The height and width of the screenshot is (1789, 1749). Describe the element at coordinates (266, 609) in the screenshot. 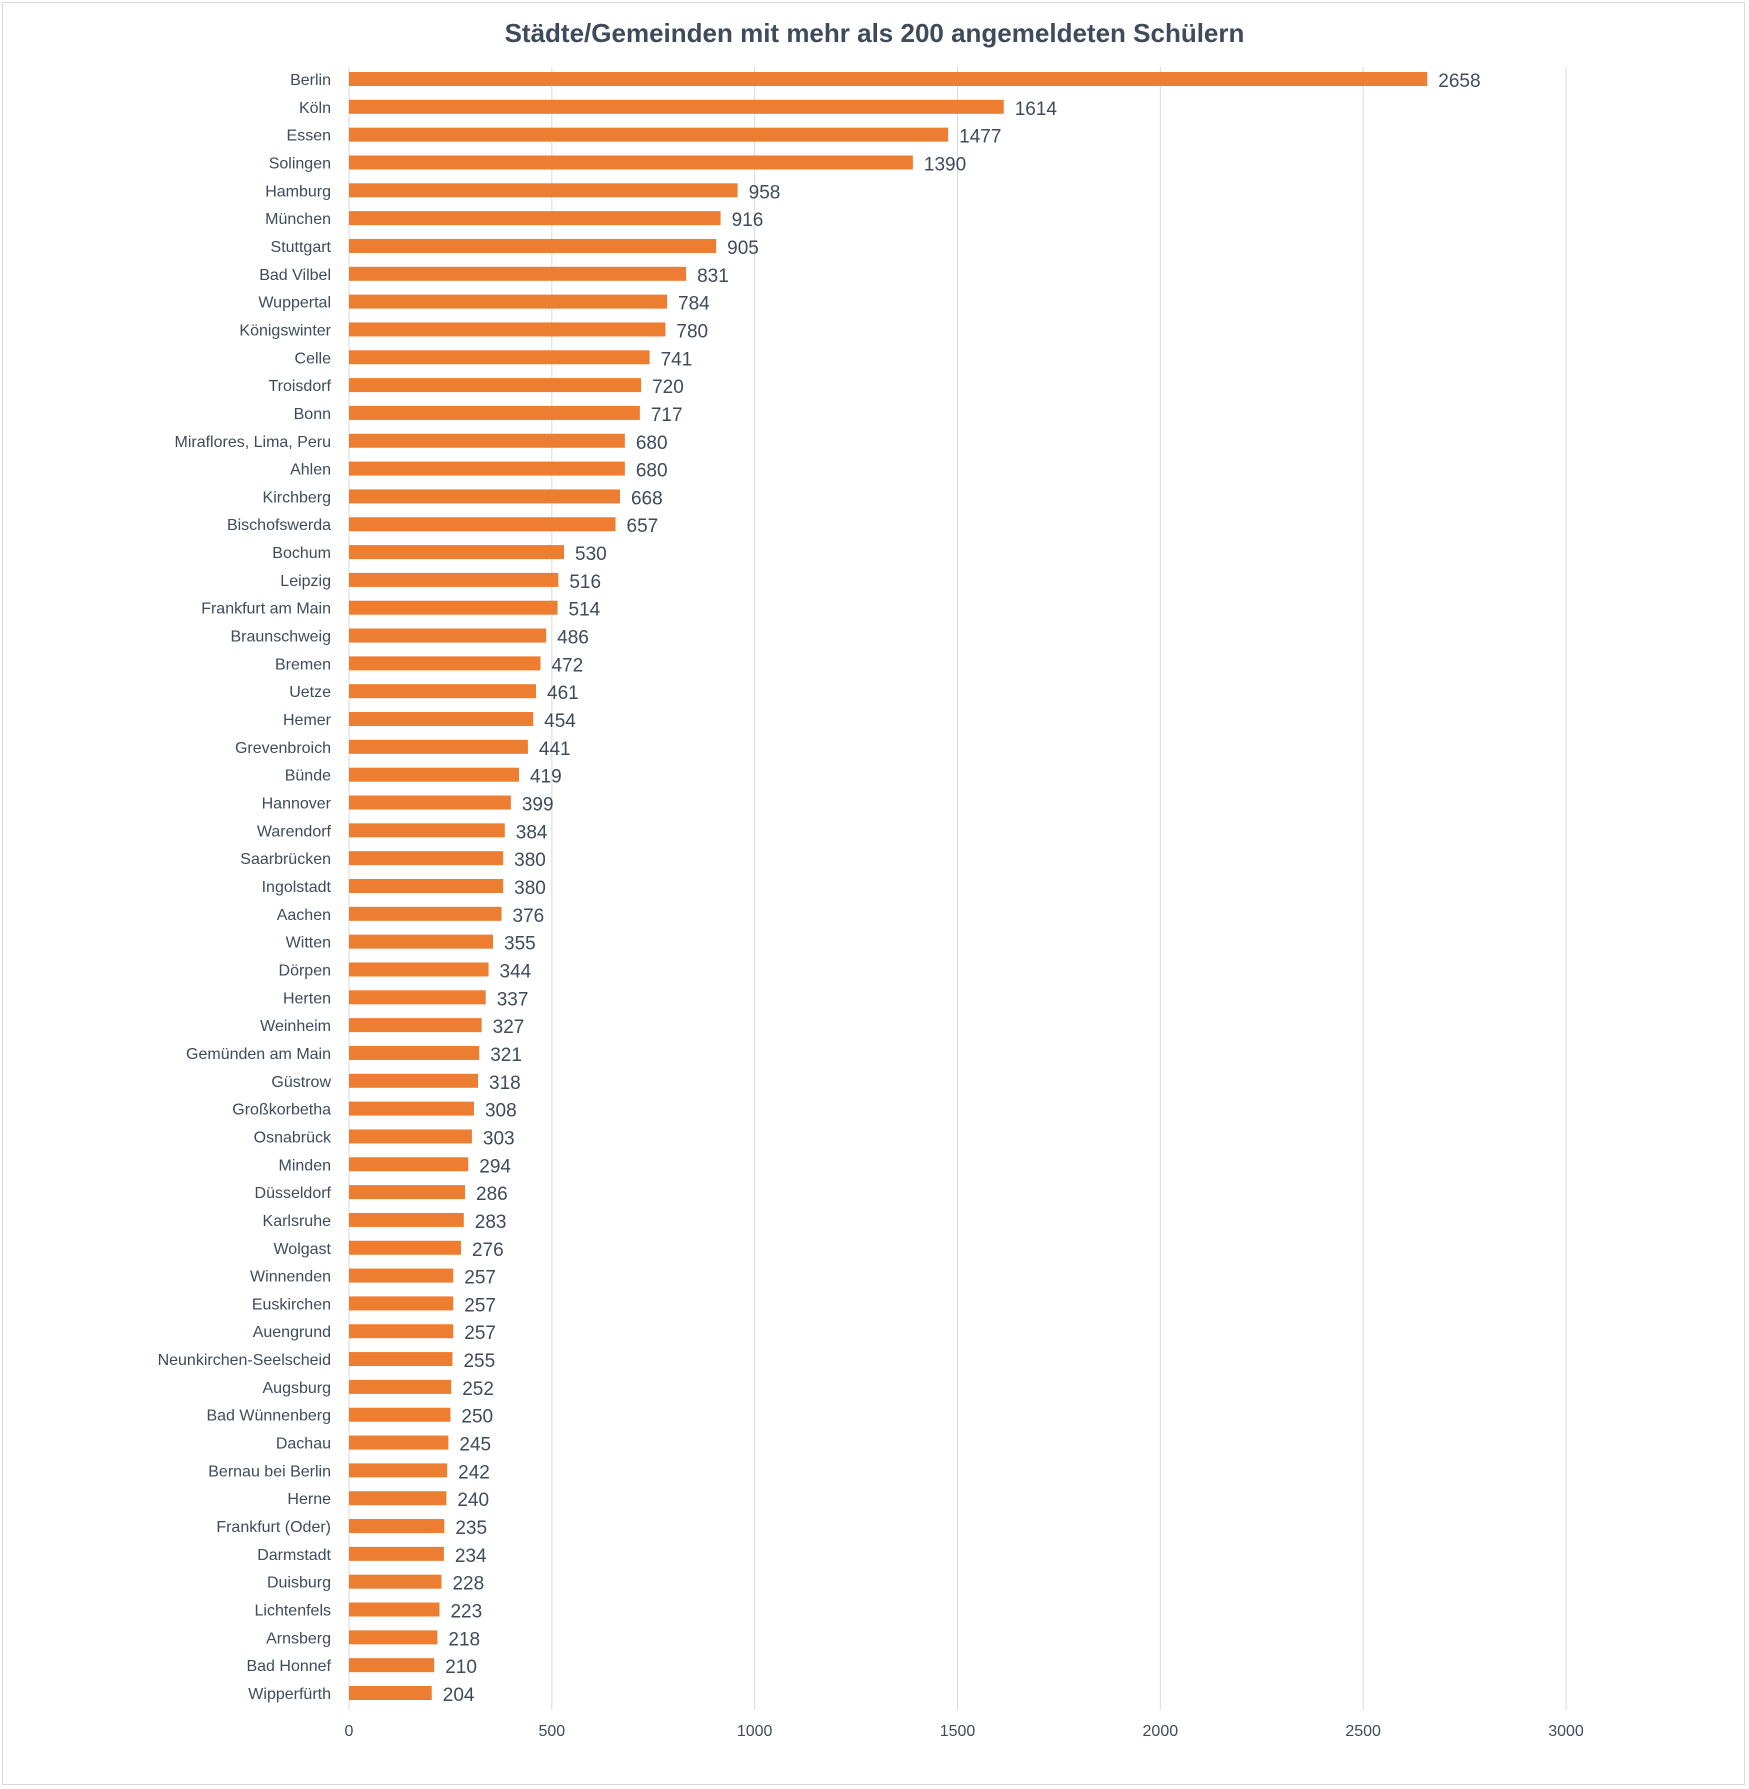

I see `category-label: Frankfurt am Main` at that location.